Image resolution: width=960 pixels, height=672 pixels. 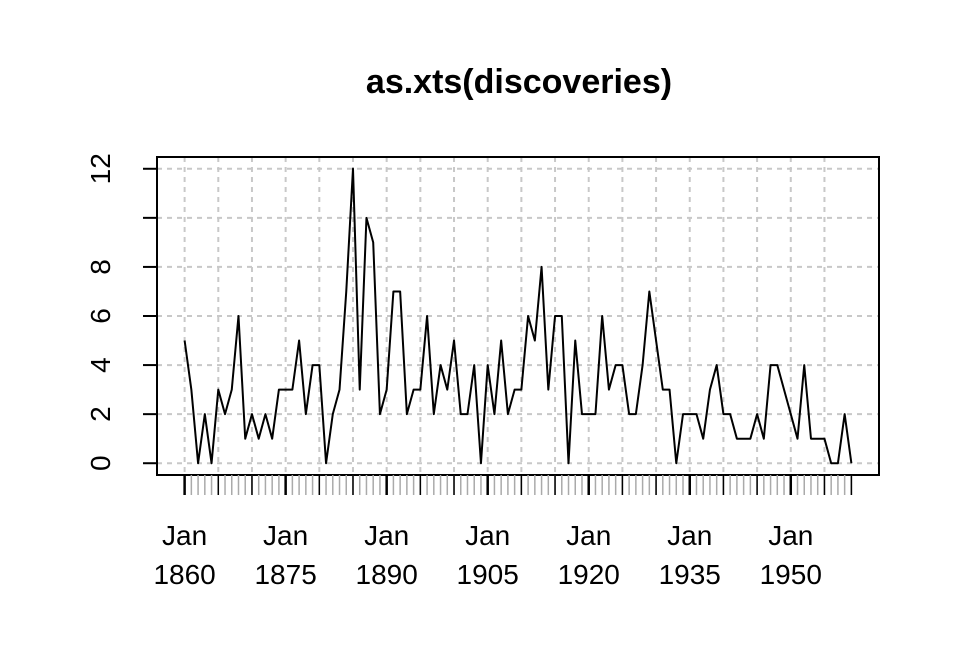 What do you see at coordinates (791, 555) in the screenshot?
I see `x-tick-label: Jan 1950` at bounding box center [791, 555].